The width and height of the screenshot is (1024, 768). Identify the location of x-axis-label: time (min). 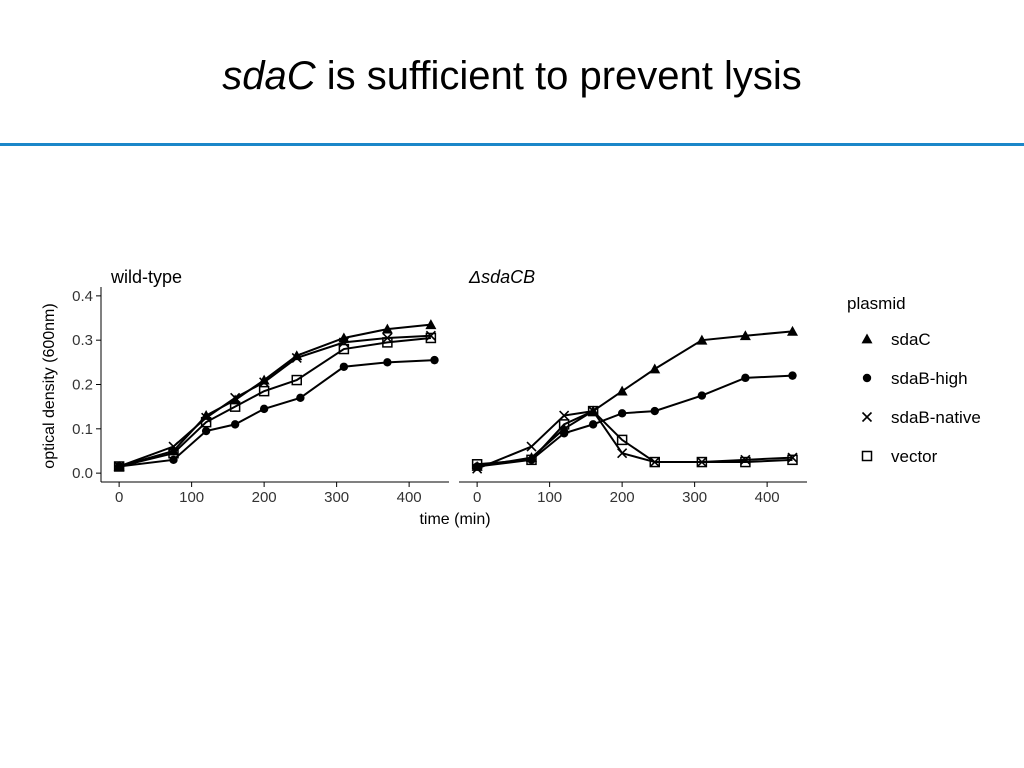
(454, 519).